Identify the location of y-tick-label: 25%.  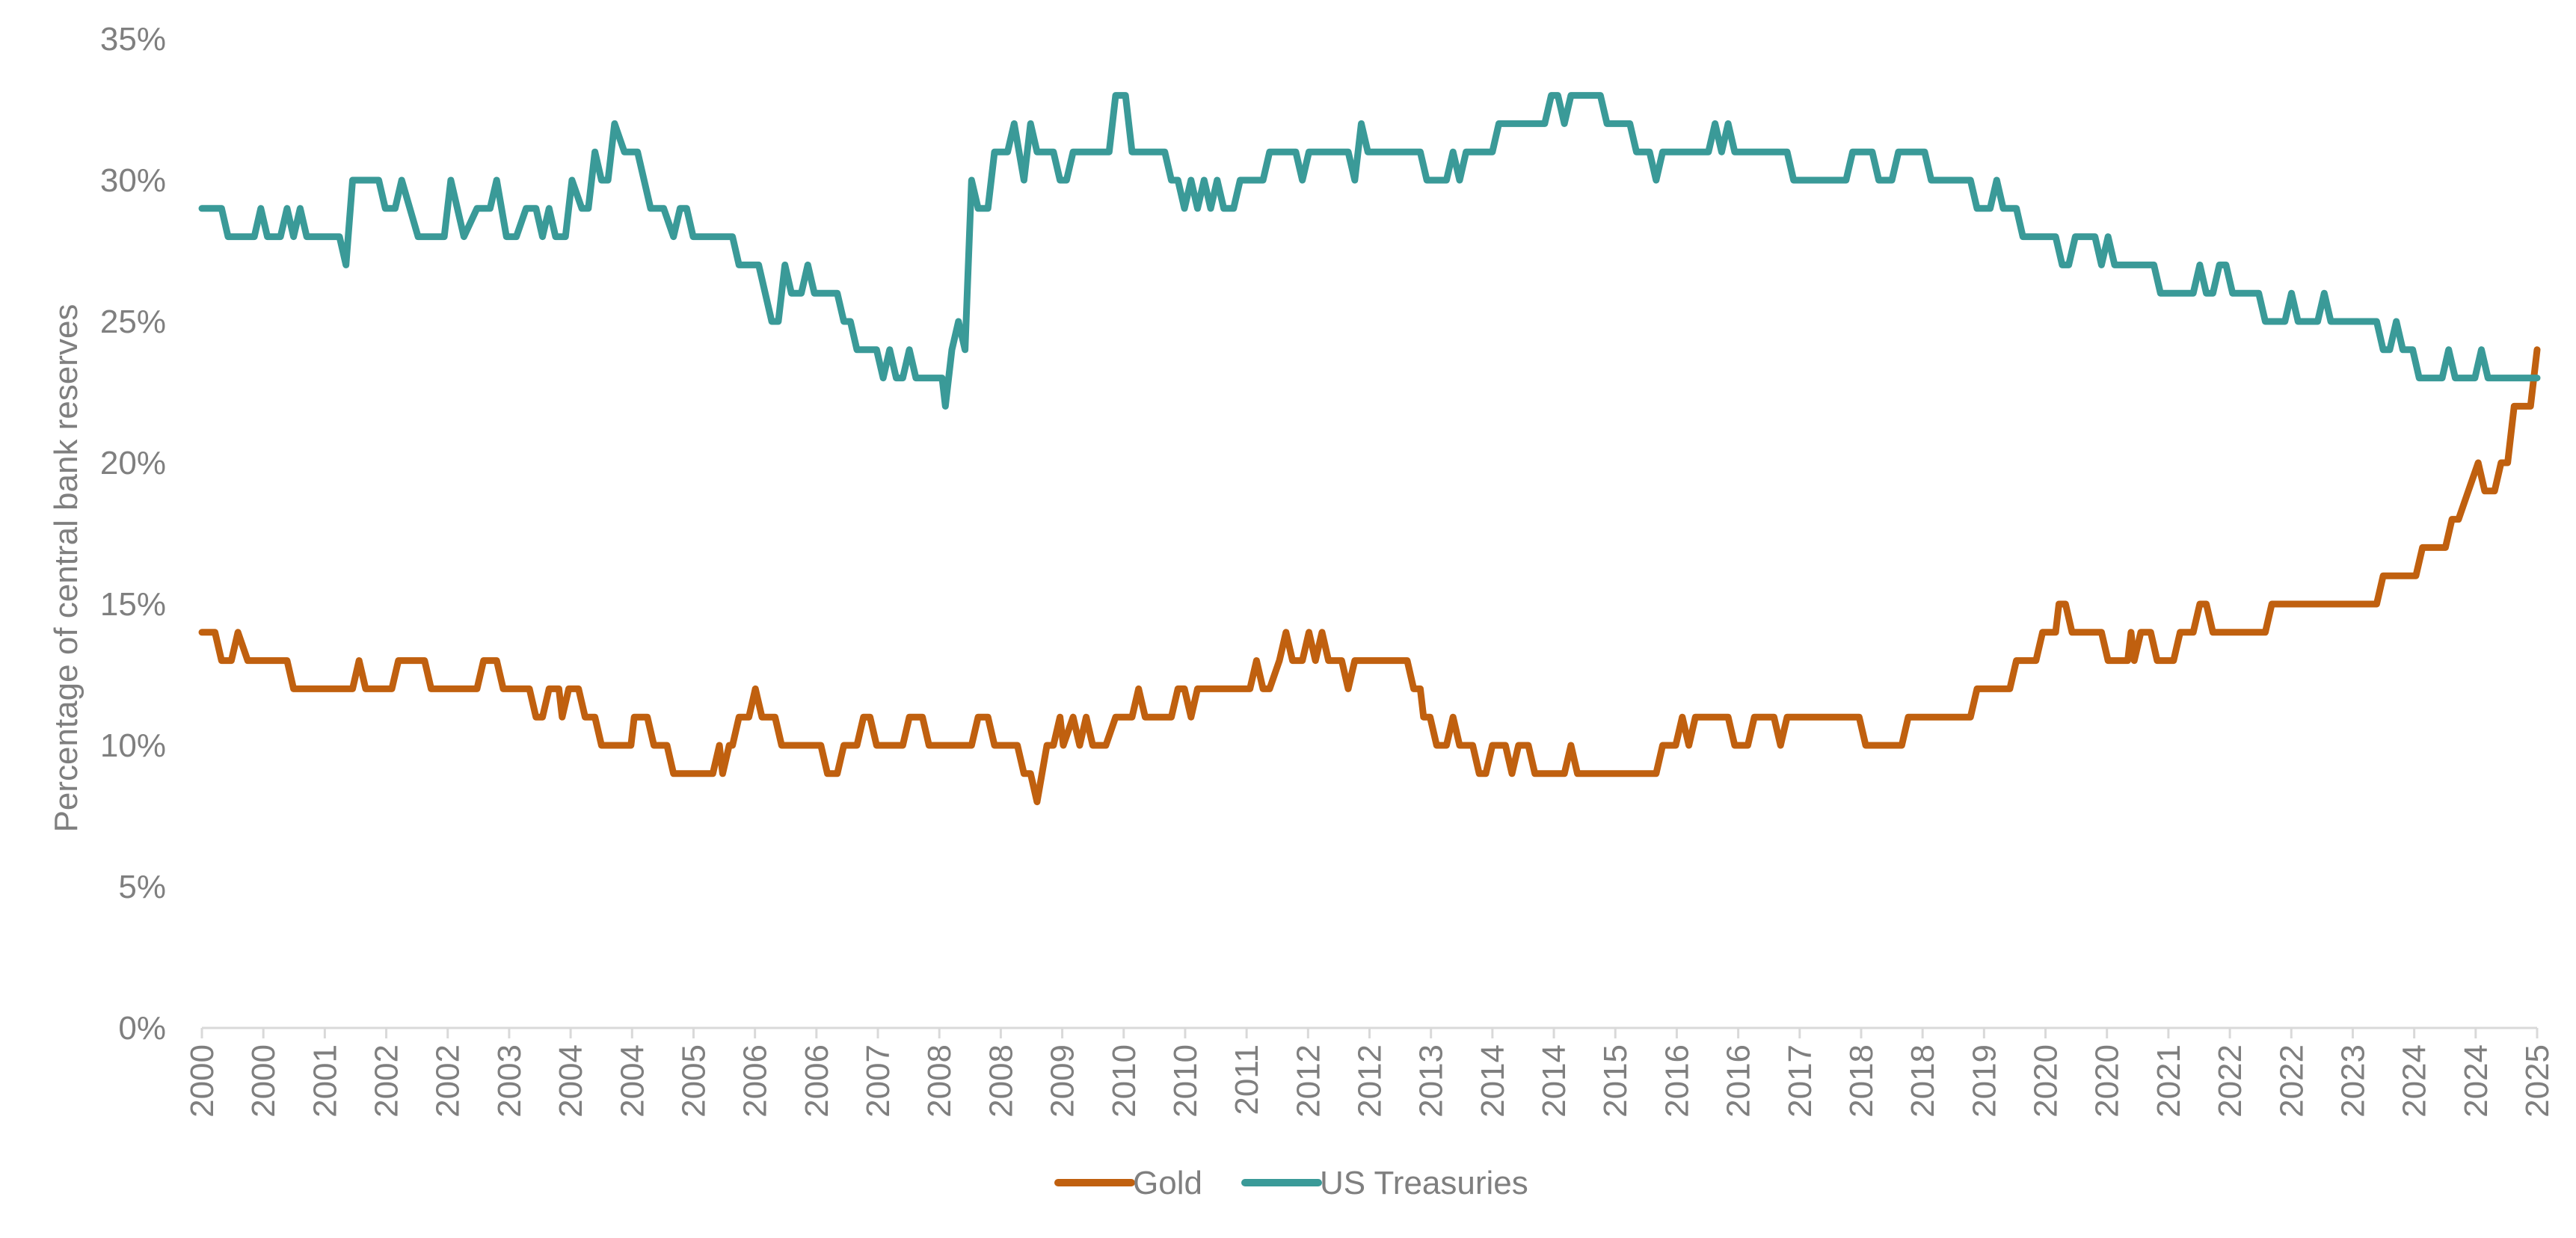
(133, 322).